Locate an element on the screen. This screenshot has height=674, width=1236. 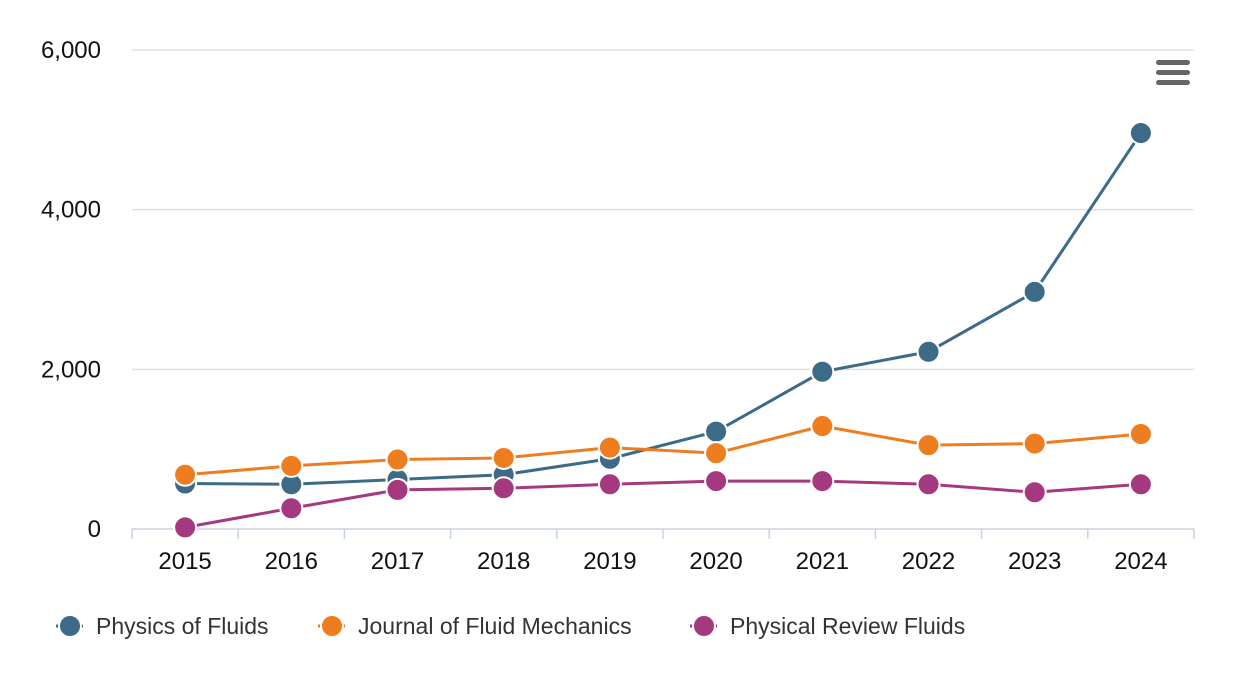
x-tick-label: 2021 is located at coordinates (822, 561).